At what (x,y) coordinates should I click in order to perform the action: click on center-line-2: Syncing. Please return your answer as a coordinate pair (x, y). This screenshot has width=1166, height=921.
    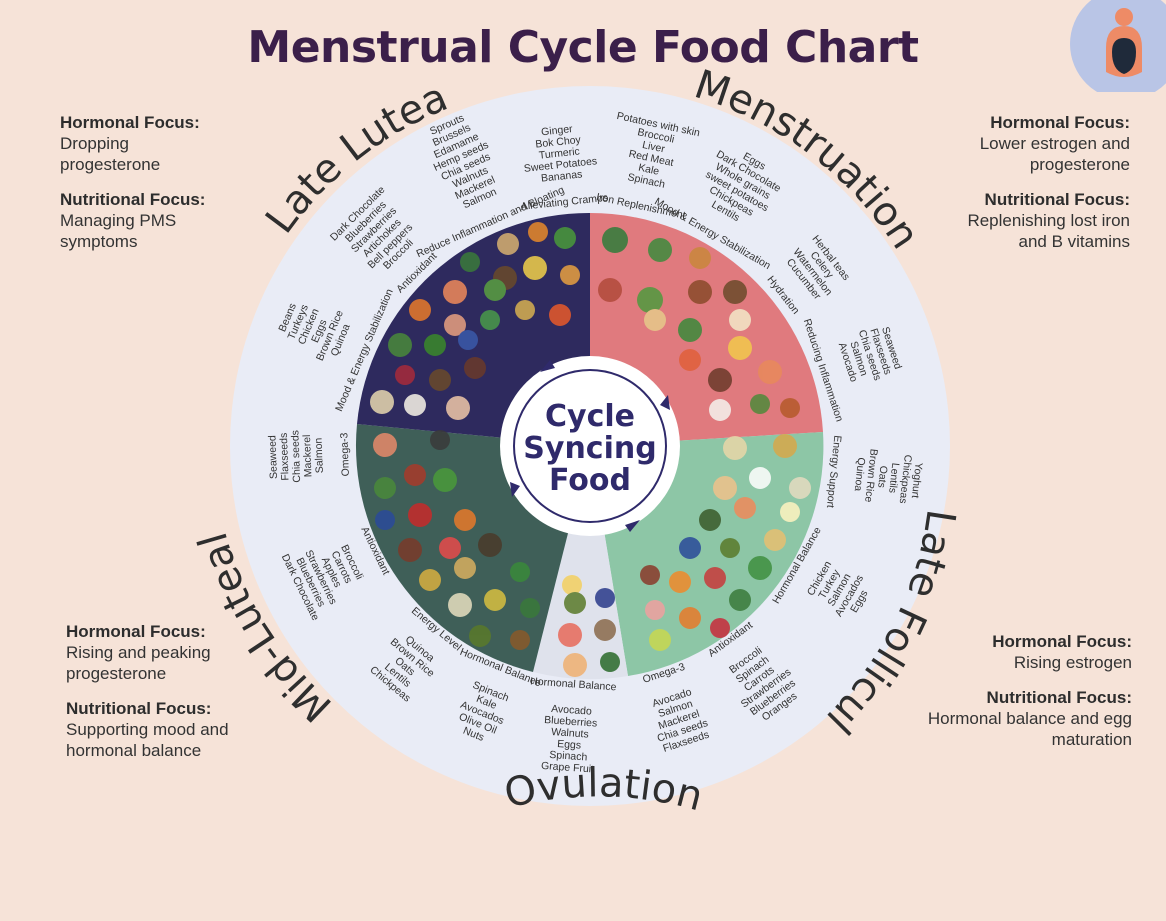
    Looking at the image, I should click on (589, 448).